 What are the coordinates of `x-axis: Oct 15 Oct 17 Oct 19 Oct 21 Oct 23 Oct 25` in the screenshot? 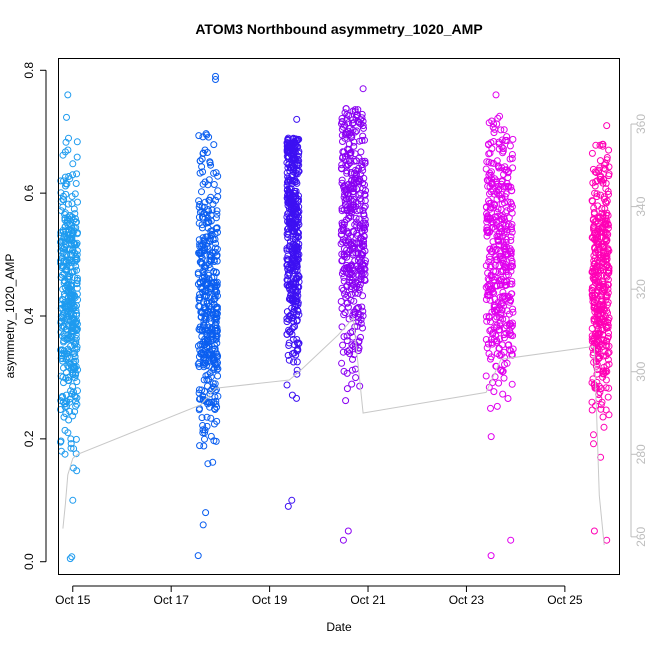 It's located at (319, 596).